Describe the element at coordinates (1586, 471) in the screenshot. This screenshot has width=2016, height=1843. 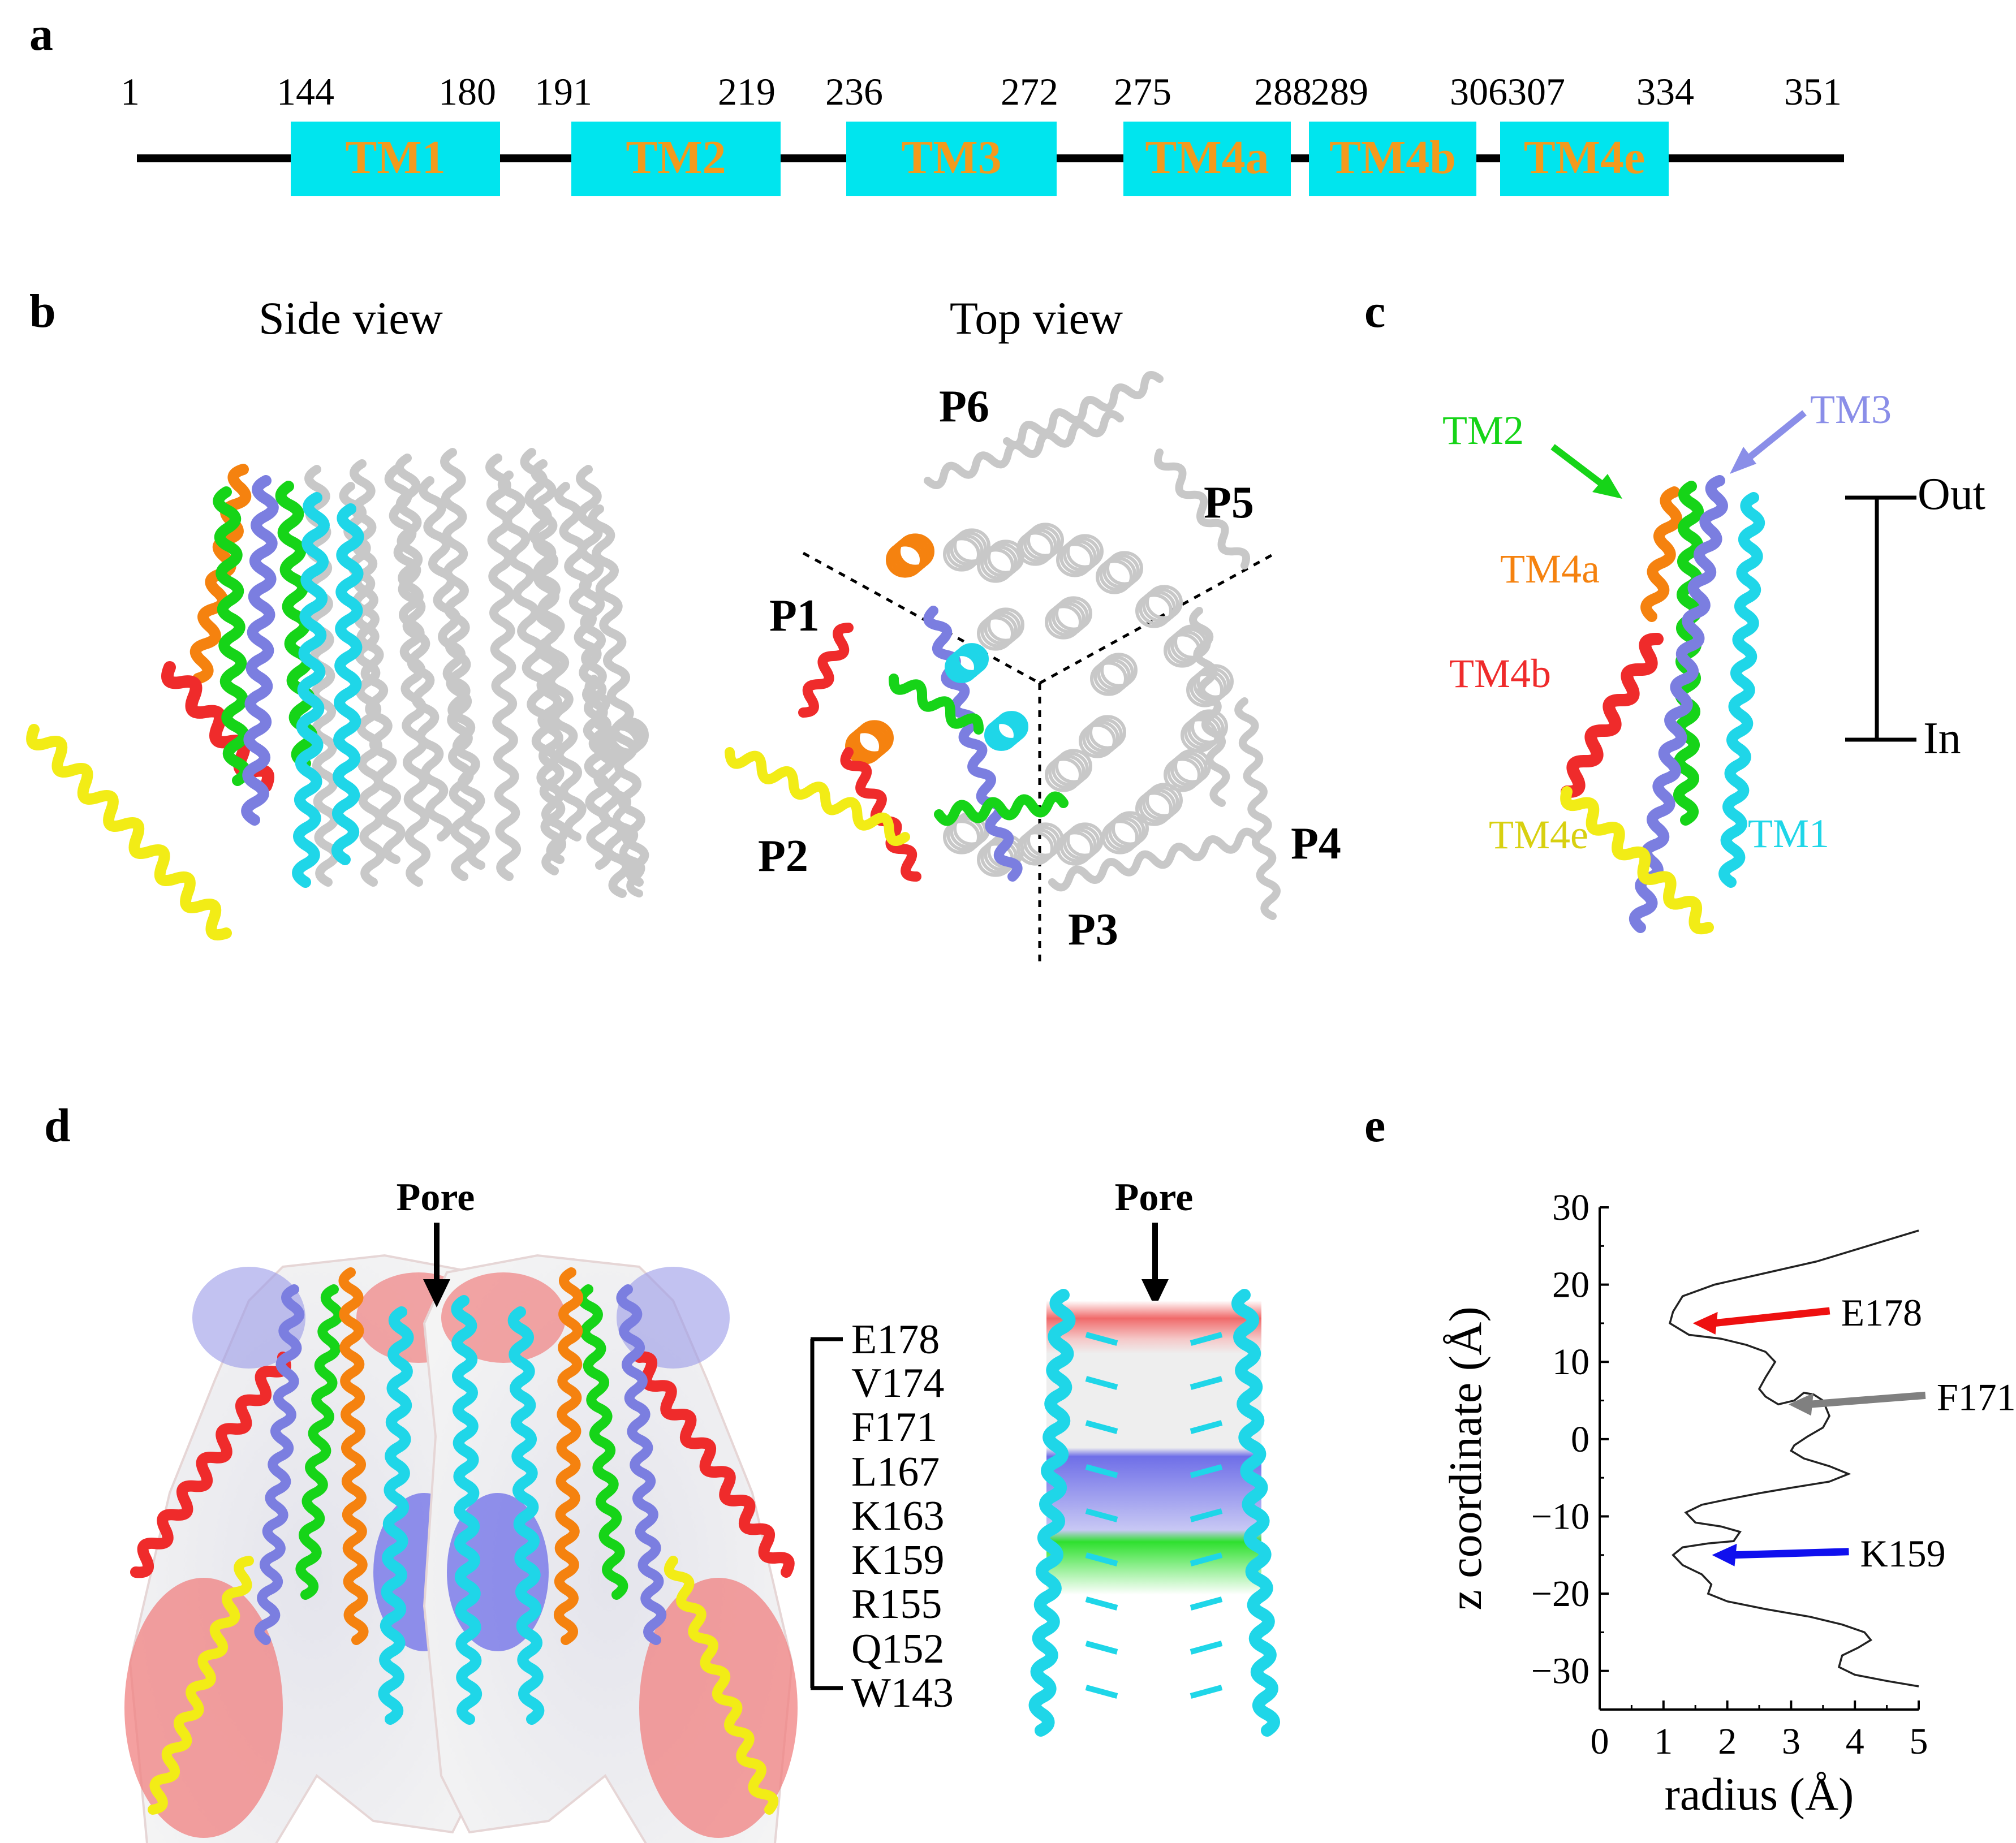
I see `tm2-arrow` at that location.